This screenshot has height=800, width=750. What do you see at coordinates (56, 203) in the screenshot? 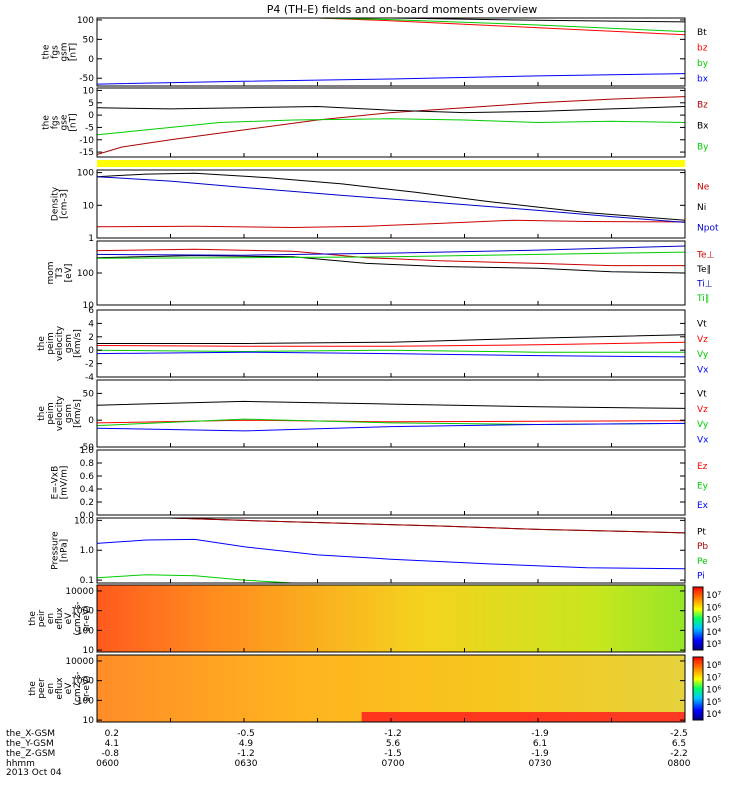
I see `y-axis-label: Density` at bounding box center [56, 203].